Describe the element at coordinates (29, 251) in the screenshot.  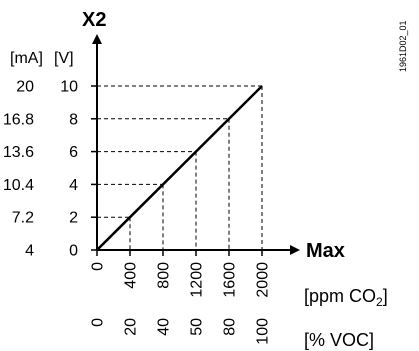
I see `y-tick-label-ma: 4` at that location.